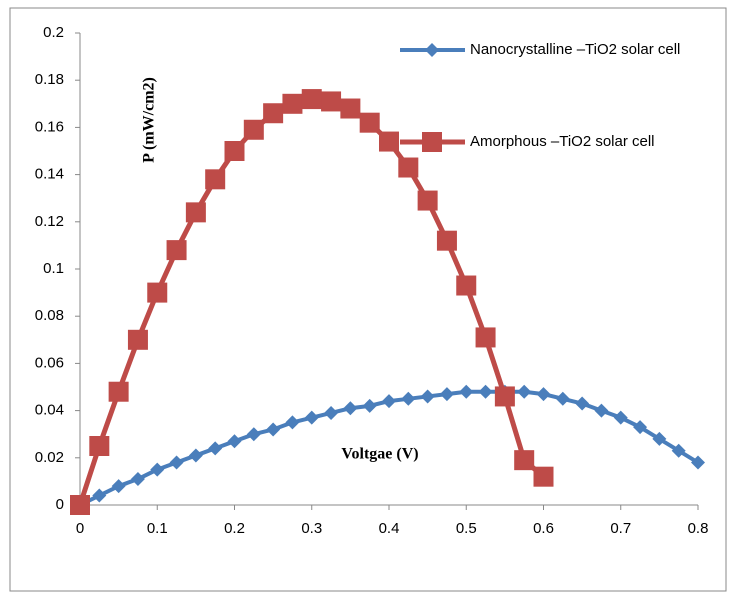 The height and width of the screenshot is (598, 733). I want to click on x-tick-label: 0.2, so click(234, 528).